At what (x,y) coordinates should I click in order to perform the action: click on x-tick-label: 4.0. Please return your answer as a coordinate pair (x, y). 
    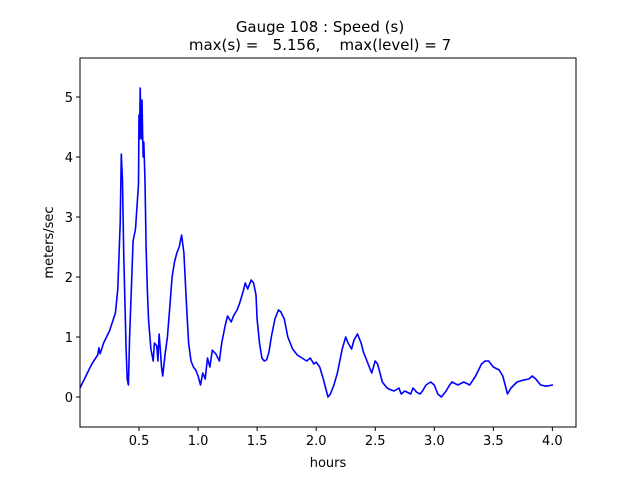
    Looking at the image, I should click on (552, 441).